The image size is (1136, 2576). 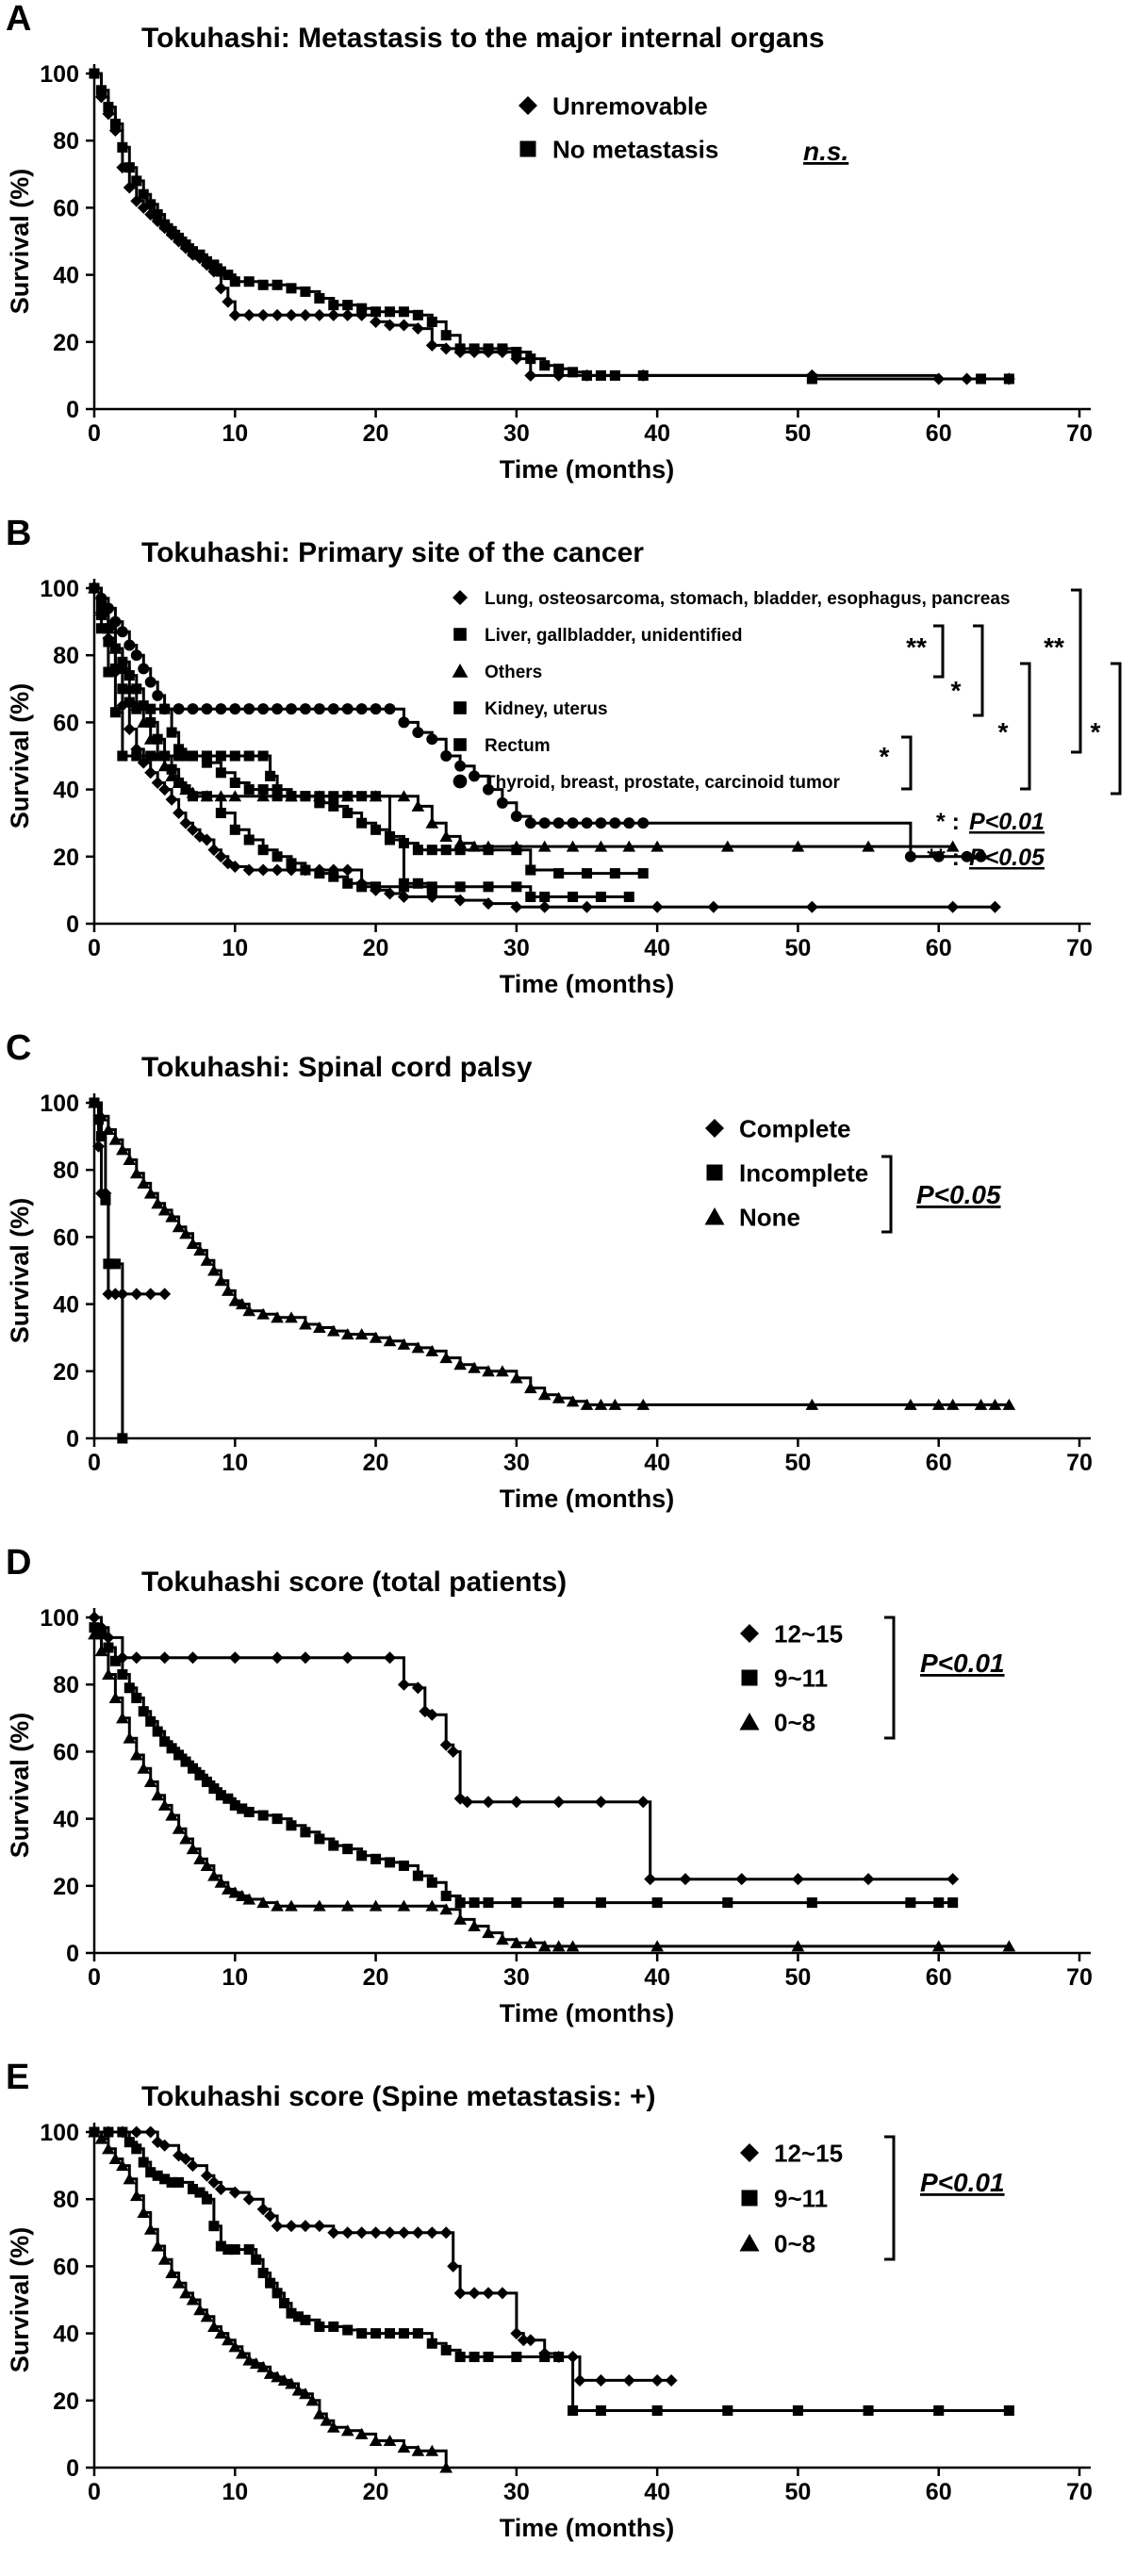 I want to click on panel-label-d: D, so click(x=19, y=1563).